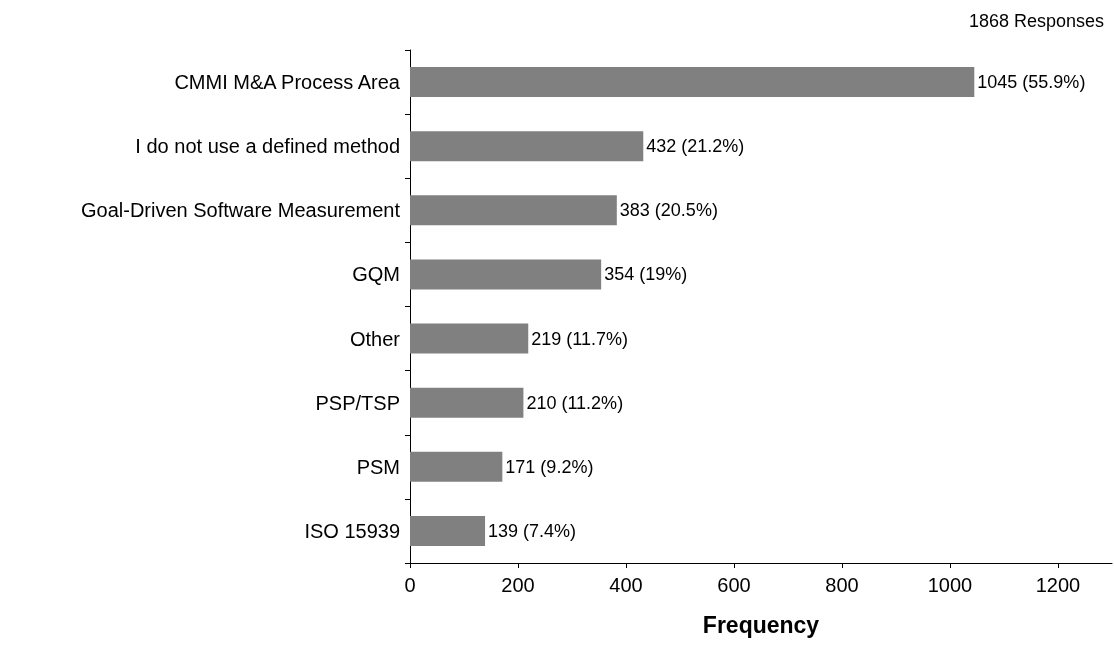  What do you see at coordinates (357, 402) in the screenshot?
I see `y-tick-label: PSP/TSP` at bounding box center [357, 402].